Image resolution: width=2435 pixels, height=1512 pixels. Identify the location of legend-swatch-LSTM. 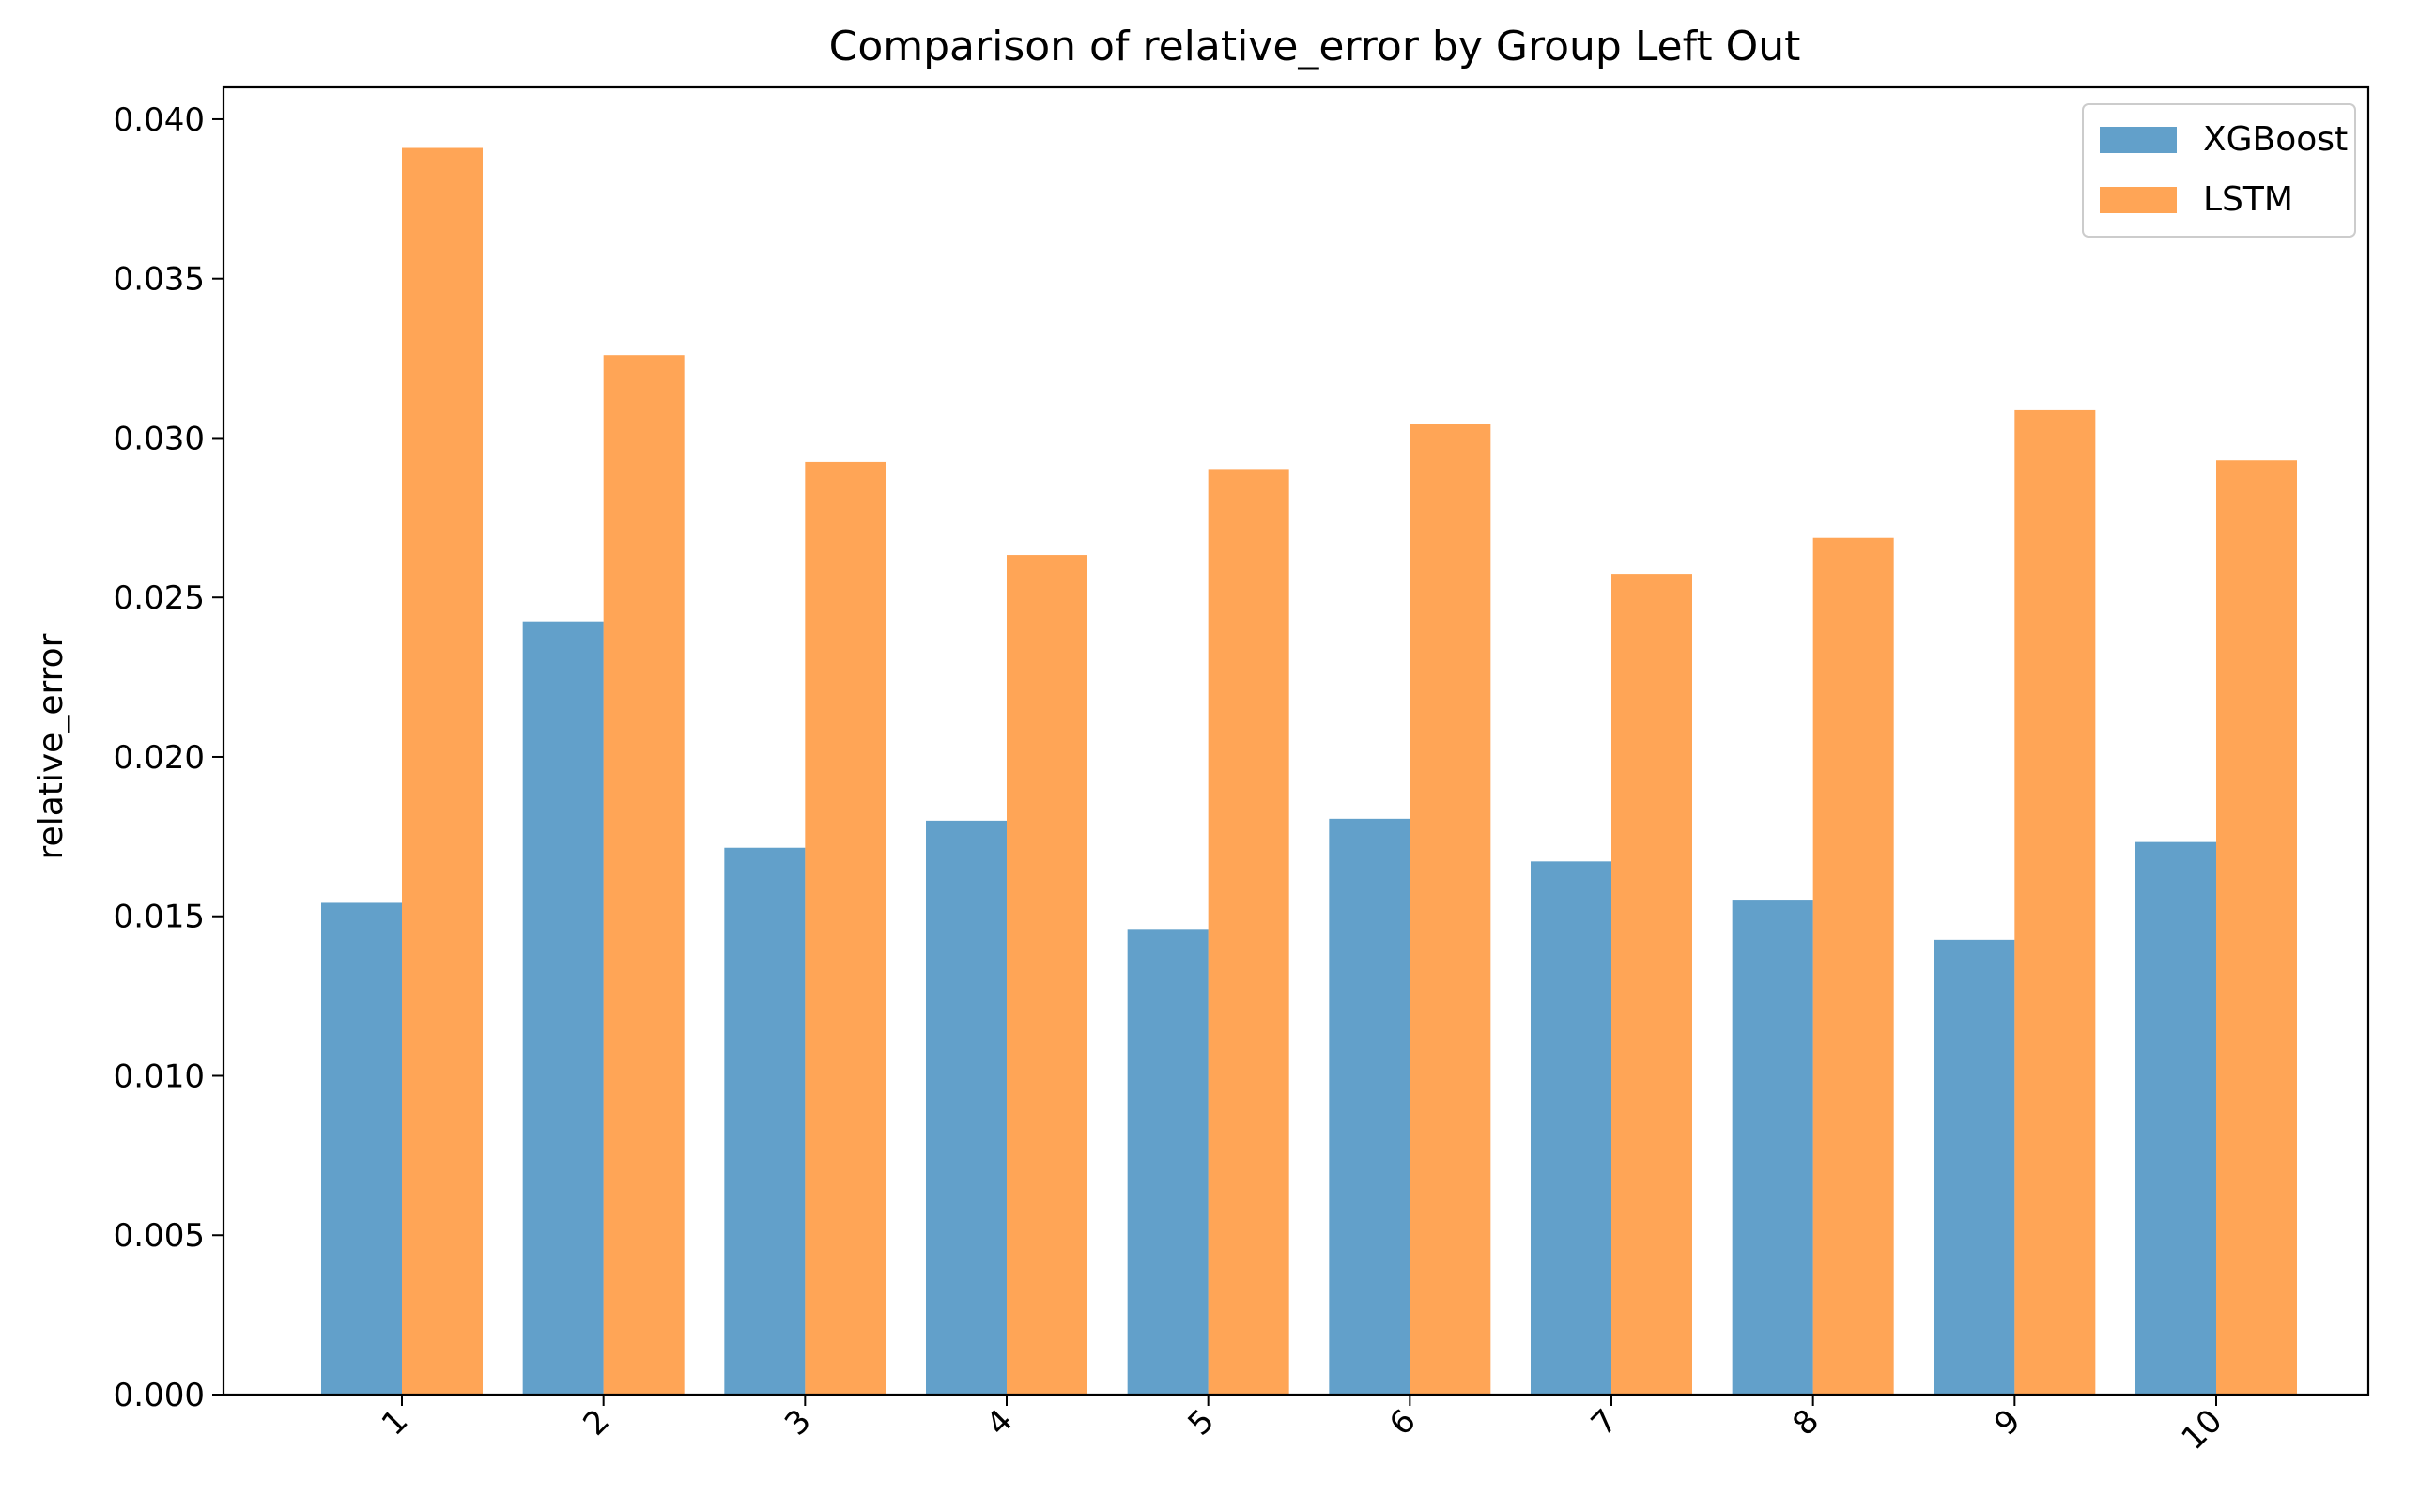
(2138, 200).